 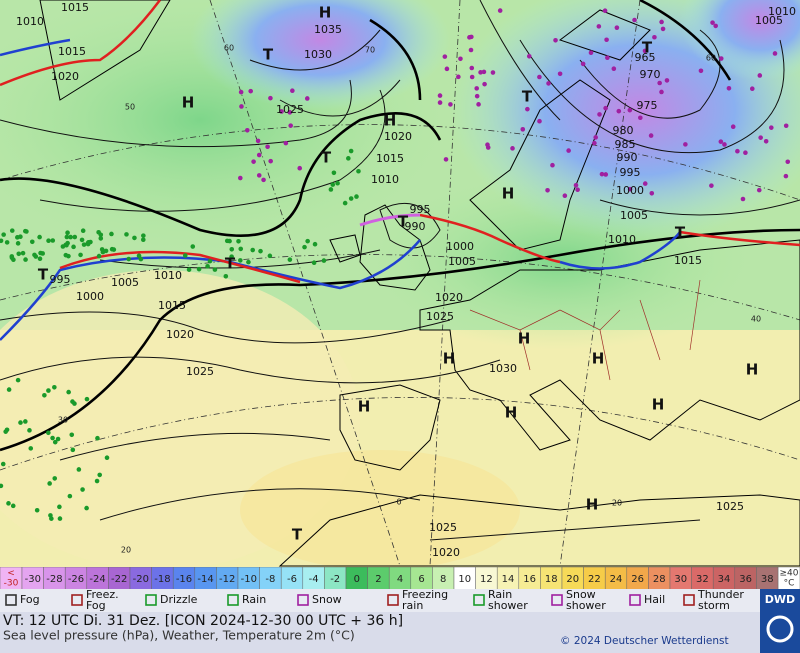 I want to click on dwd-logo: DWD, so click(x=780, y=599).